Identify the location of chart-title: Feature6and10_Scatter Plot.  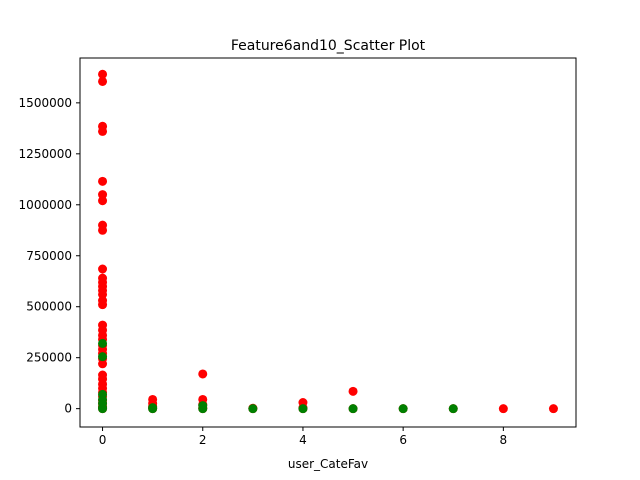
(328, 46).